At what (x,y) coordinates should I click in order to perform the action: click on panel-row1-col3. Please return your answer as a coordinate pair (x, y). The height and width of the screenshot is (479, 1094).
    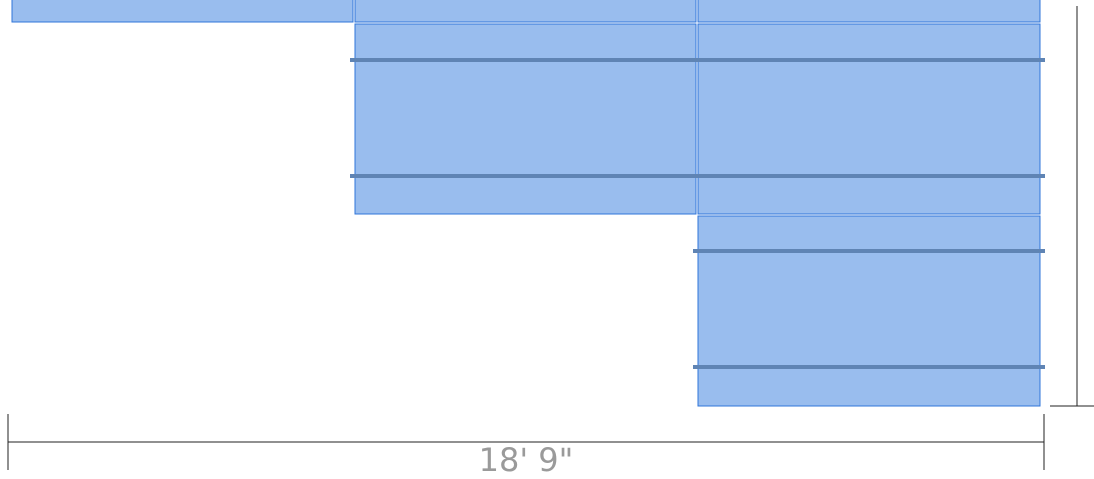
    Looking at the image, I should click on (869, 11).